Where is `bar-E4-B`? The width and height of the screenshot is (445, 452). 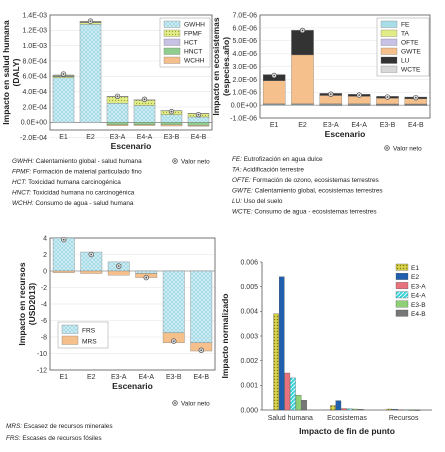
bar-E4-B is located at coordinates (361, 410).